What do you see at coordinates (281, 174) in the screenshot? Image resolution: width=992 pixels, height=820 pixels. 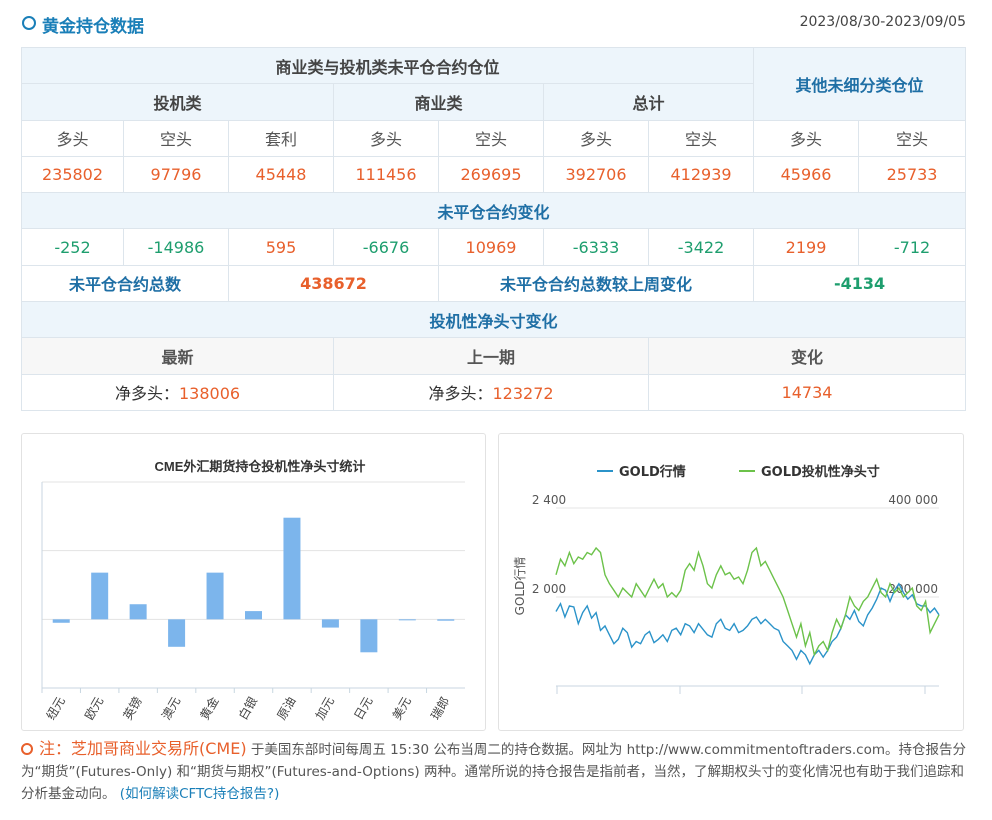 I see `position-value: 45448` at bounding box center [281, 174].